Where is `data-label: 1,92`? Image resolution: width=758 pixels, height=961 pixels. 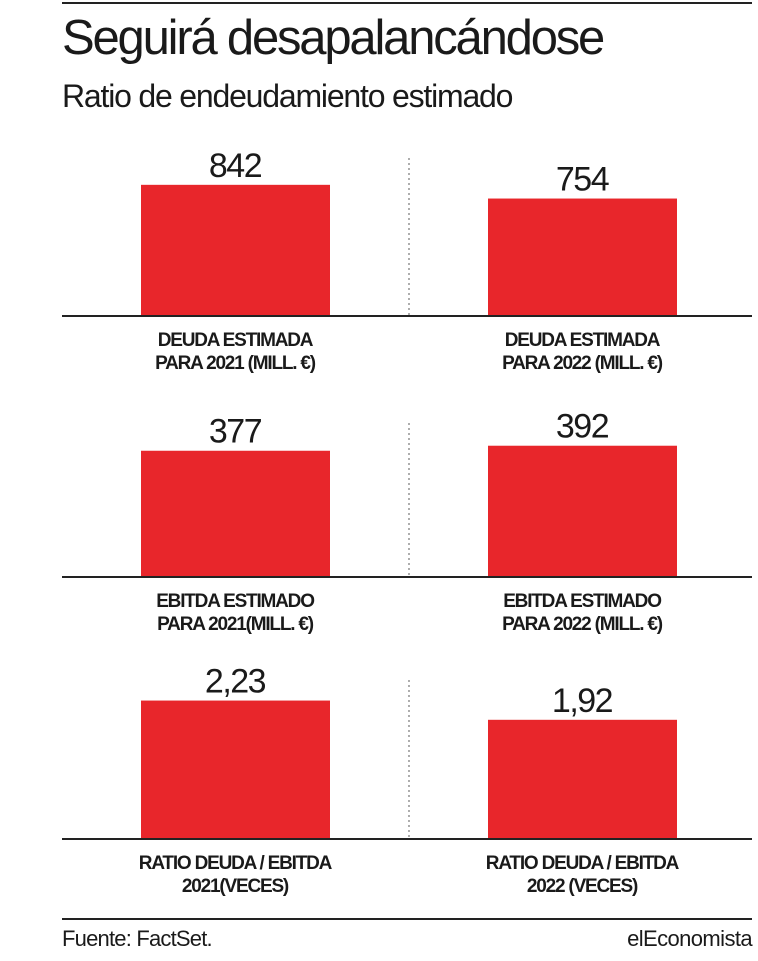 data-label: 1,92 is located at coordinates (582, 701).